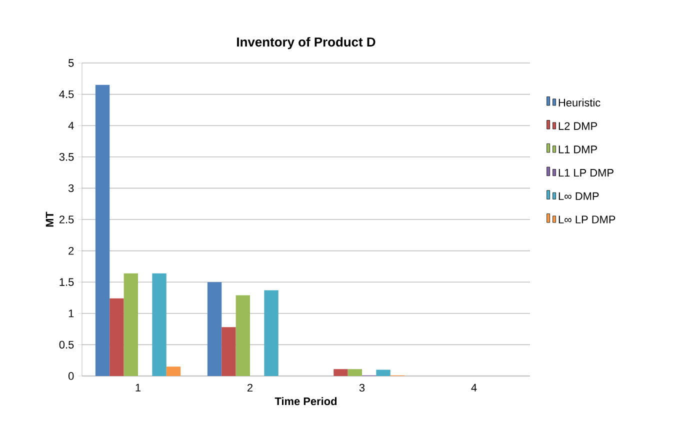 Image resolution: width=674 pixels, height=436 pixels. What do you see at coordinates (71, 188) in the screenshot?
I see `y-tick-label: 3` at bounding box center [71, 188].